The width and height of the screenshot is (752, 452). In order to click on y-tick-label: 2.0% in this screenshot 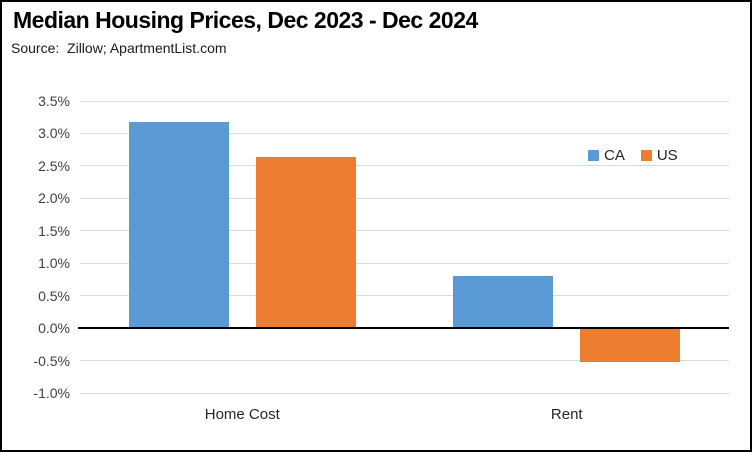, I will do `click(54, 198)`.